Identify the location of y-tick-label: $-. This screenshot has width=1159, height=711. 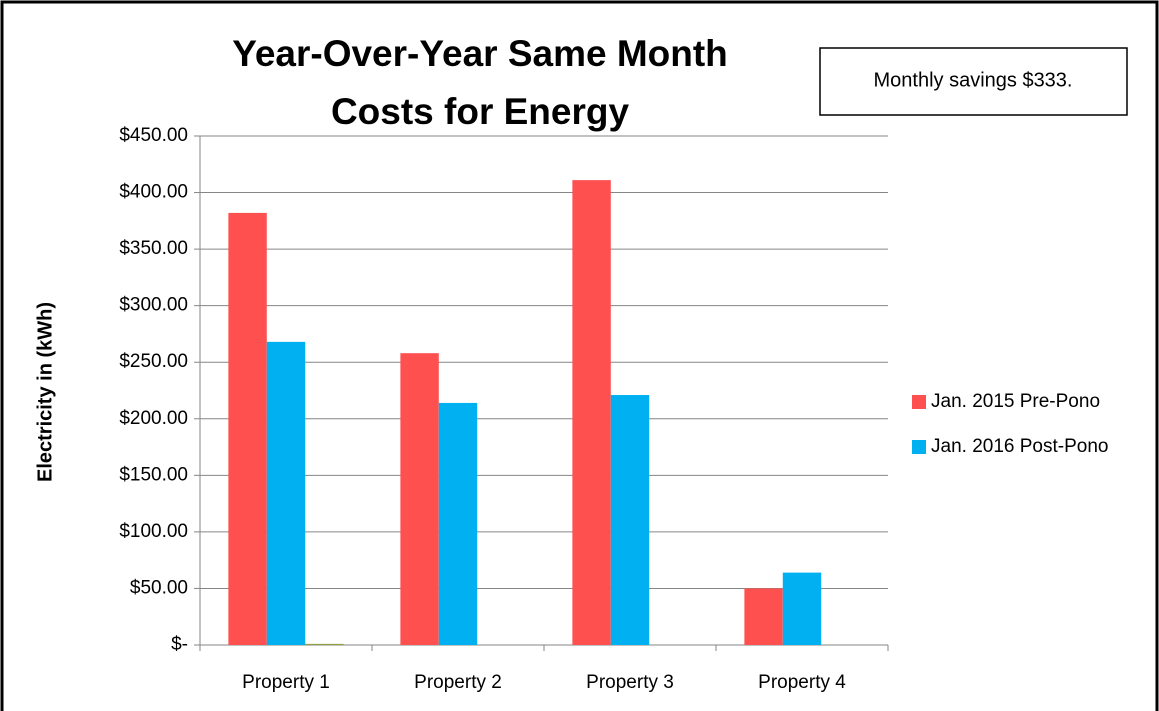
(179, 644).